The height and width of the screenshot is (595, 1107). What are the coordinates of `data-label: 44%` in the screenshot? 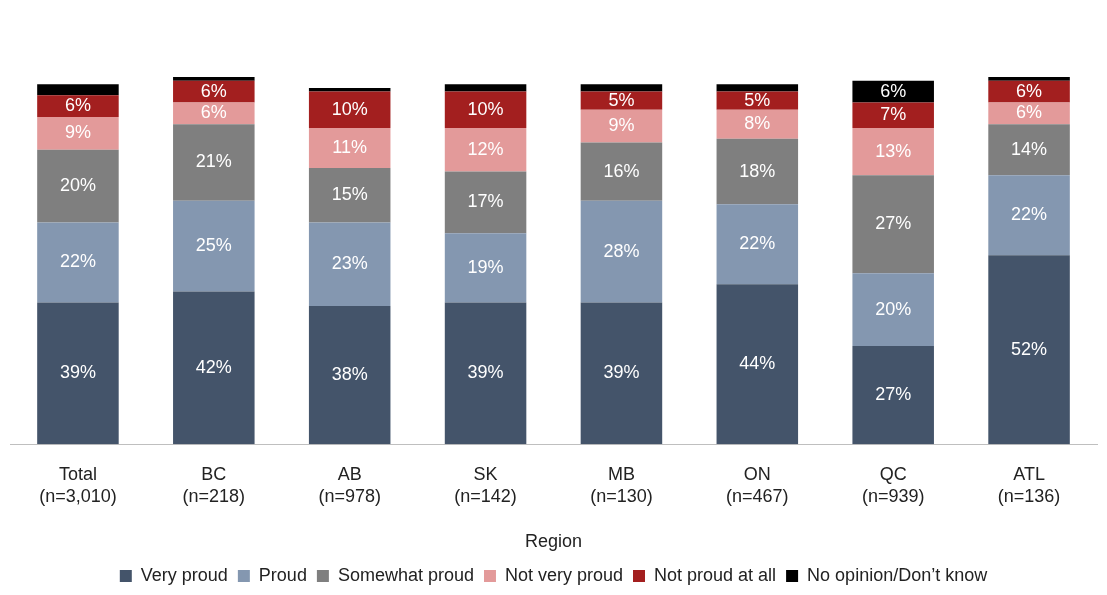 It's located at (757, 363).